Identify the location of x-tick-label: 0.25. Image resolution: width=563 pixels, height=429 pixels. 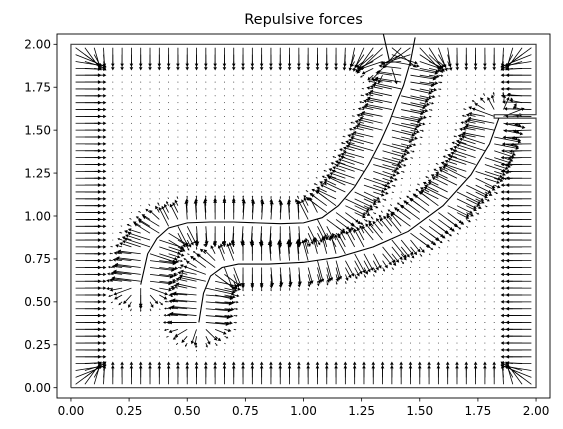
(129, 411).